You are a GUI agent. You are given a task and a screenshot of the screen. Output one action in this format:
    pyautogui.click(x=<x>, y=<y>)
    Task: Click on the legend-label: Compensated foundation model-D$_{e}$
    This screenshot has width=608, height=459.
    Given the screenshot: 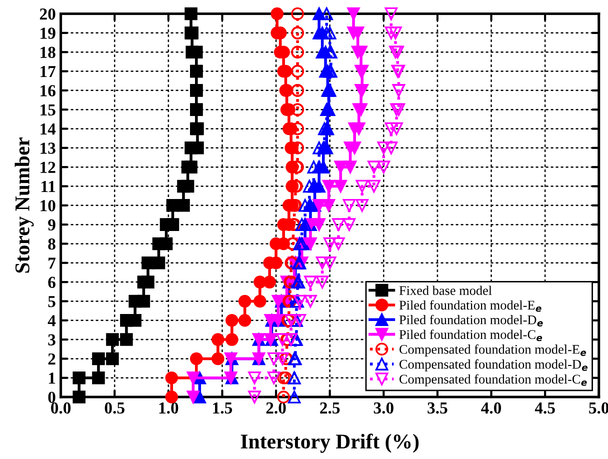 What is the action you would take?
    pyautogui.click(x=494, y=365)
    